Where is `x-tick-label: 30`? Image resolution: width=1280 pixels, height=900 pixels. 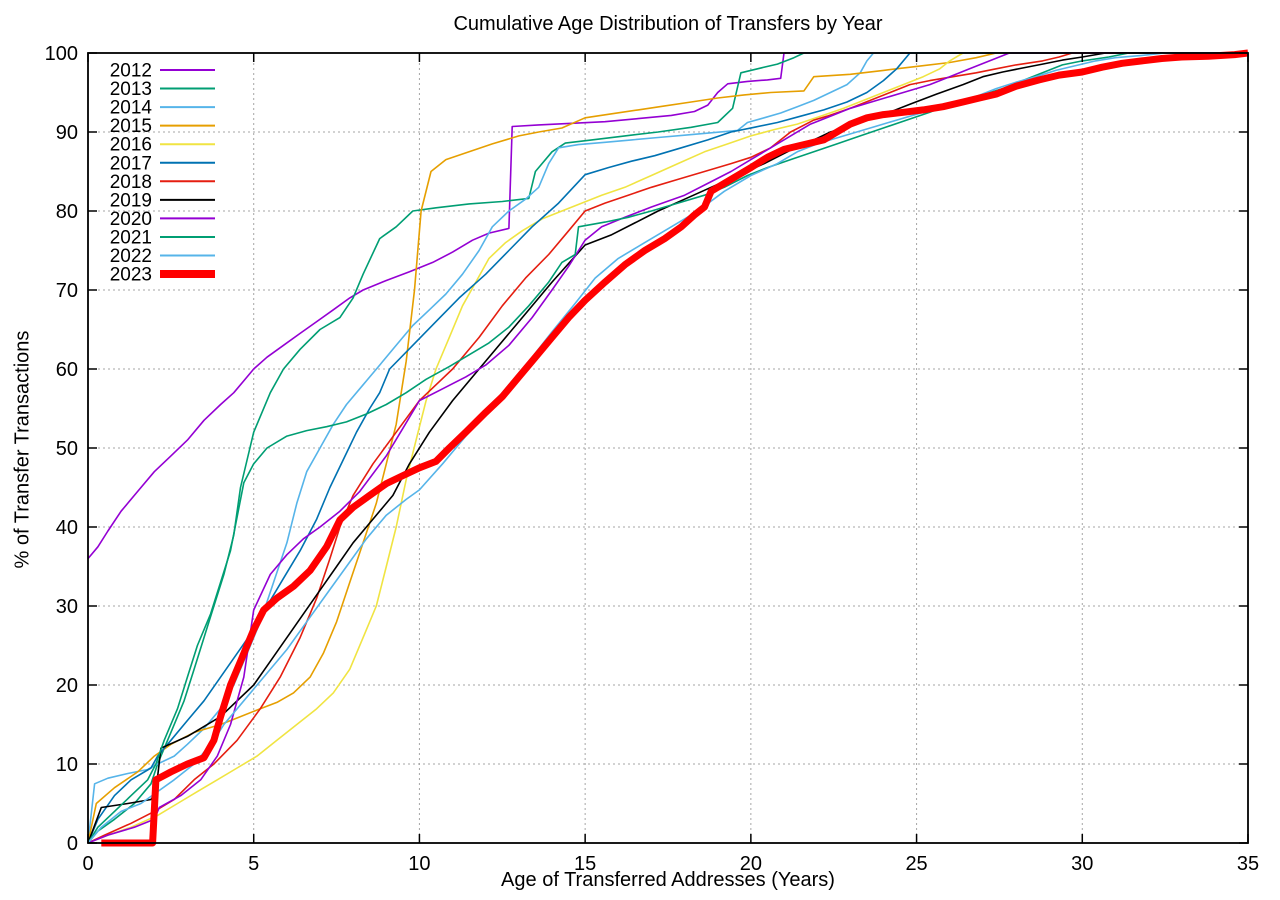 x-tick-label: 30 is located at coordinates (1082, 864).